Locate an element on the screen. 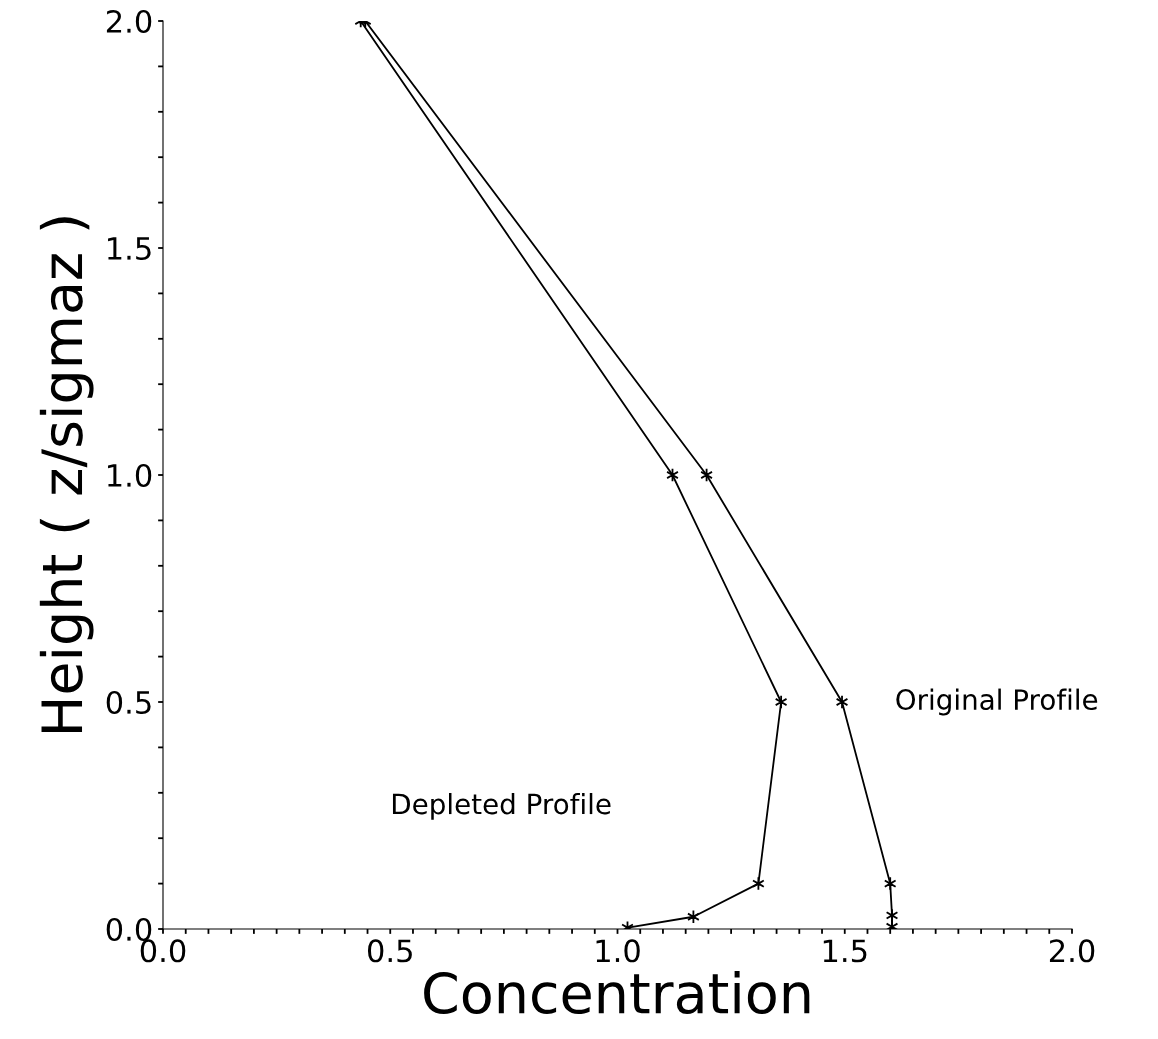  y-tick-label: 0.5 is located at coordinates (128, 702).